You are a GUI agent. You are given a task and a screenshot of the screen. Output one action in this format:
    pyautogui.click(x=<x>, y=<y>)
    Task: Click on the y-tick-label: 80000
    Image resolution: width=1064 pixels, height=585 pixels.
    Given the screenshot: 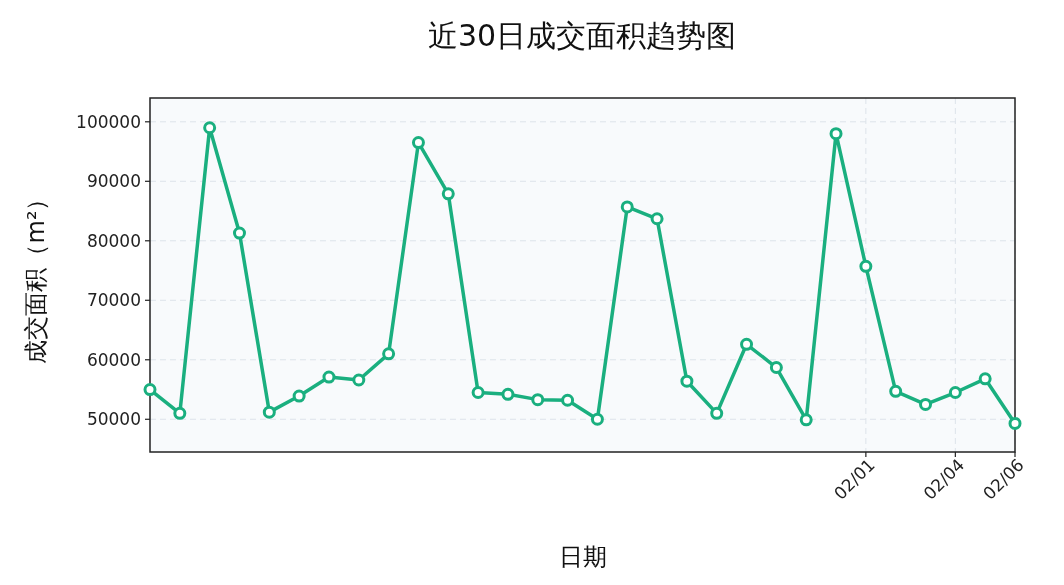 What is the action you would take?
    pyautogui.click(x=113, y=240)
    